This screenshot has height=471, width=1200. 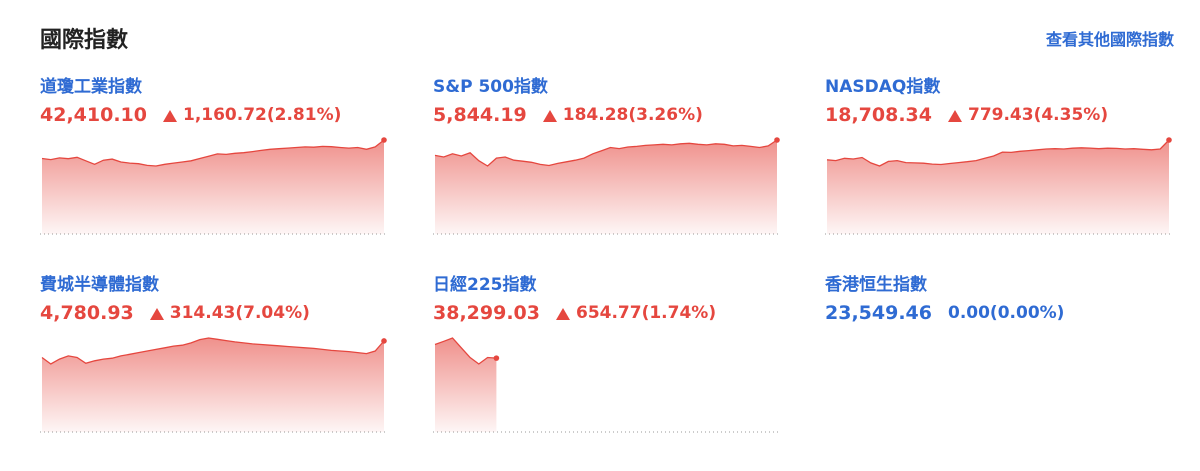 What do you see at coordinates (490, 87) in the screenshot?
I see `index-name: S&P 500指數` at bounding box center [490, 87].